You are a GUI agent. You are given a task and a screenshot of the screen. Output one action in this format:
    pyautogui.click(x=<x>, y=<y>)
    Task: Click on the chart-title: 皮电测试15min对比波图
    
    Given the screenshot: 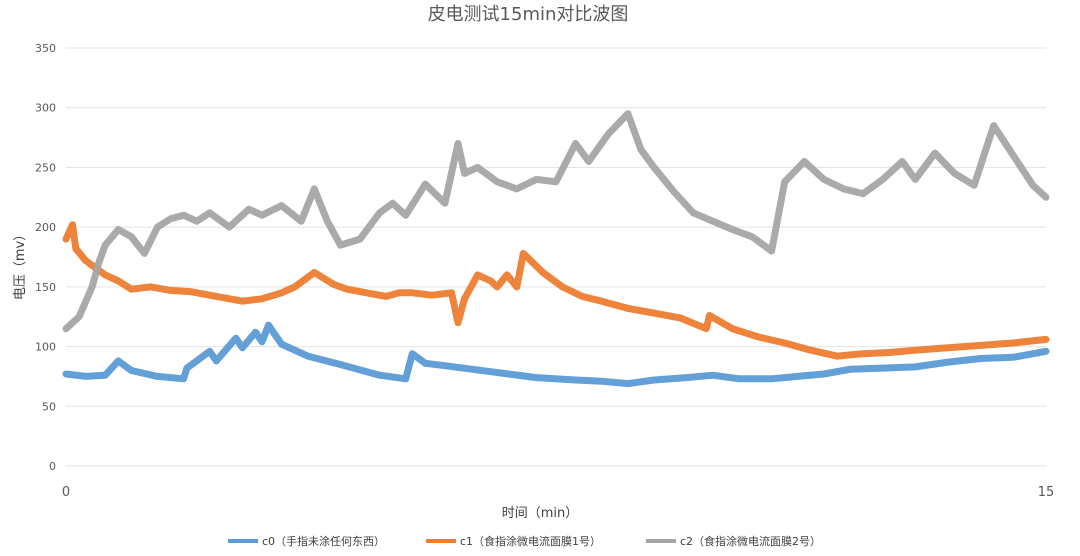 What is the action you would take?
    pyautogui.click(x=528, y=14)
    